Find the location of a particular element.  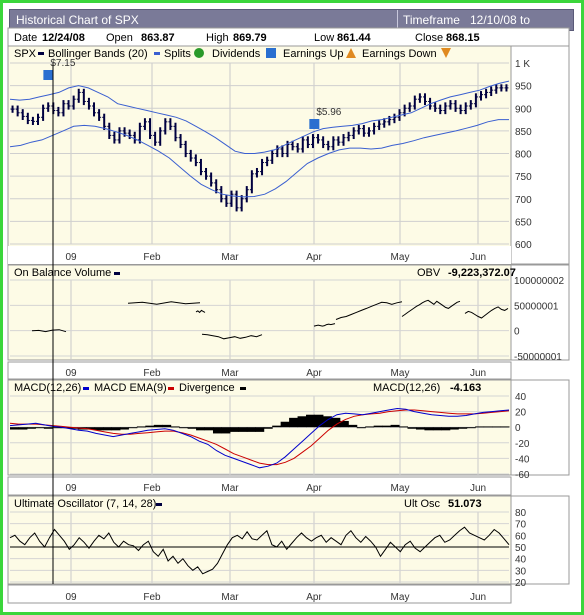

bollinger-lower-line is located at coordinates (259, 158).